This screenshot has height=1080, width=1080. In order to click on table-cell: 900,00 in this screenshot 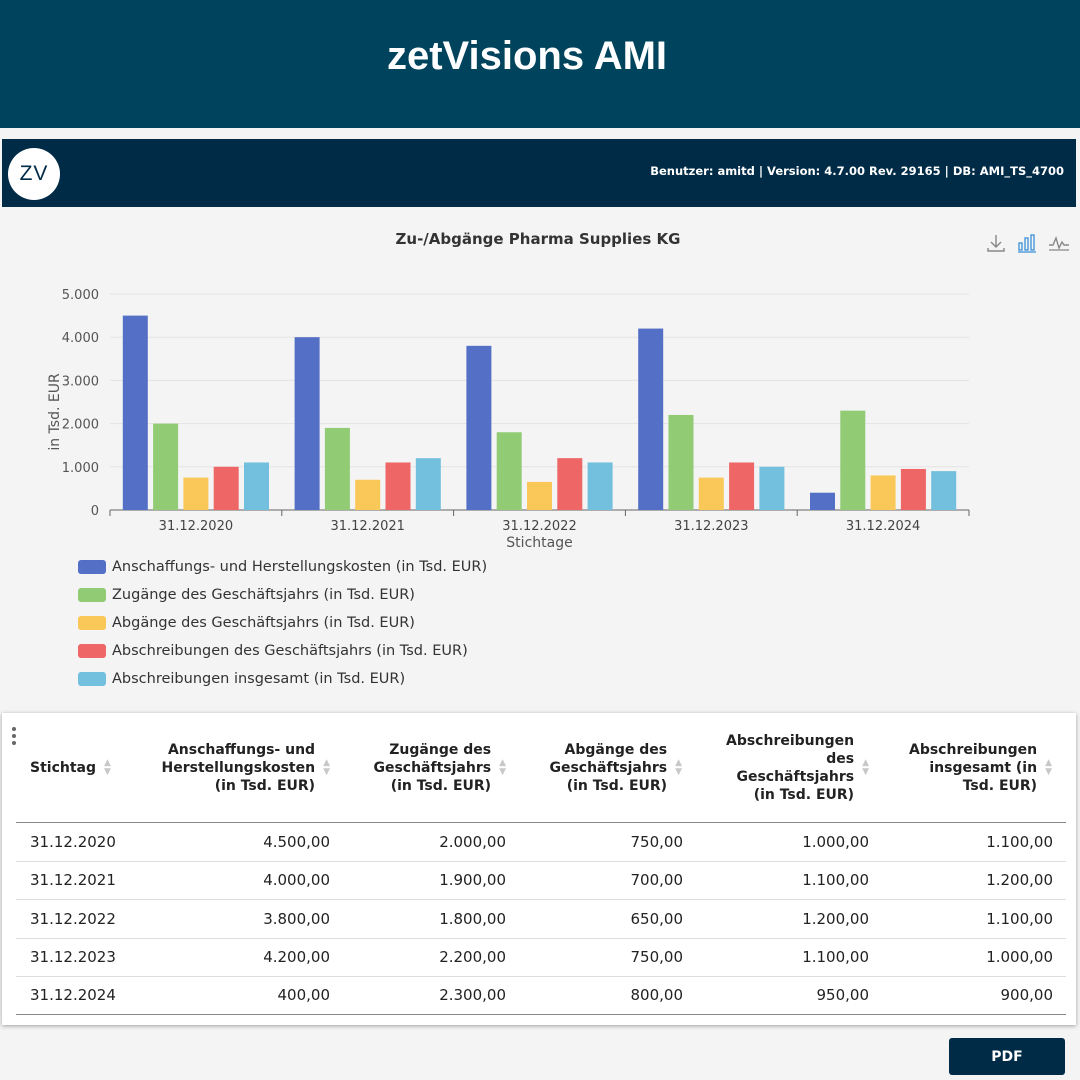, I will do `click(1027, 995)`.